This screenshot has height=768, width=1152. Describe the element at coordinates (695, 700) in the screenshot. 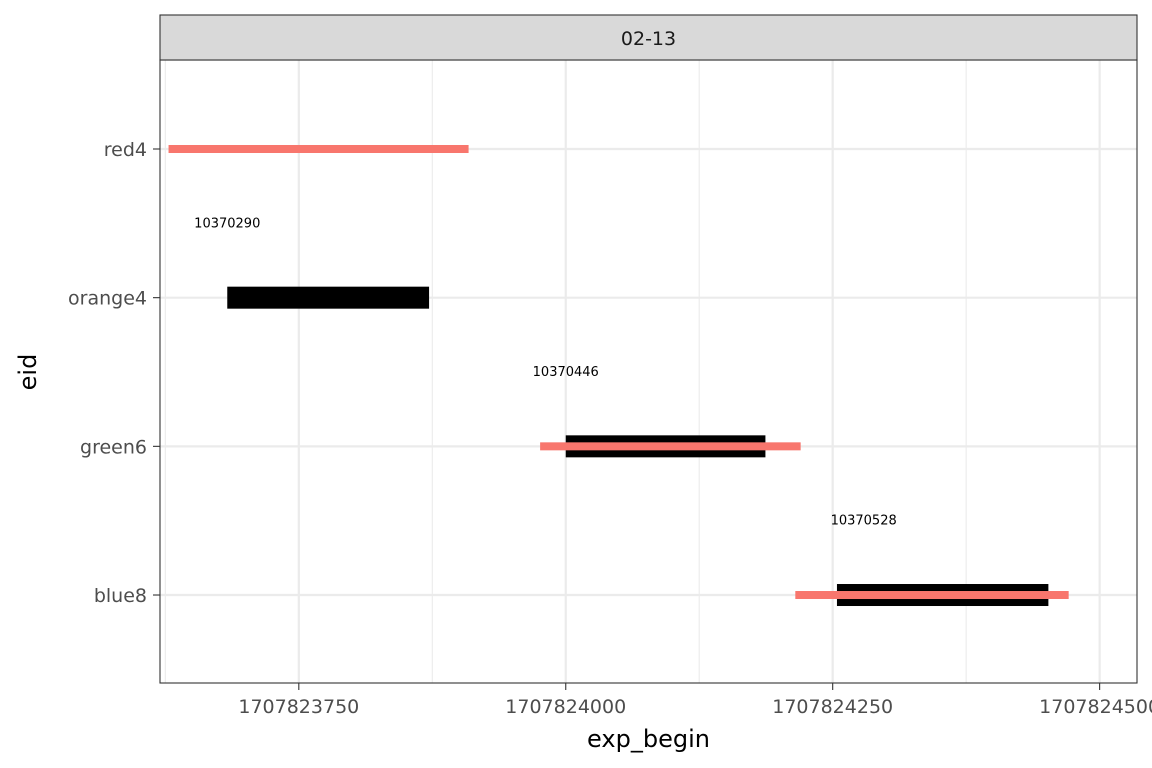

I see `x-axis: 1707823750 1707824000 1707824250 1707824500` at that location.